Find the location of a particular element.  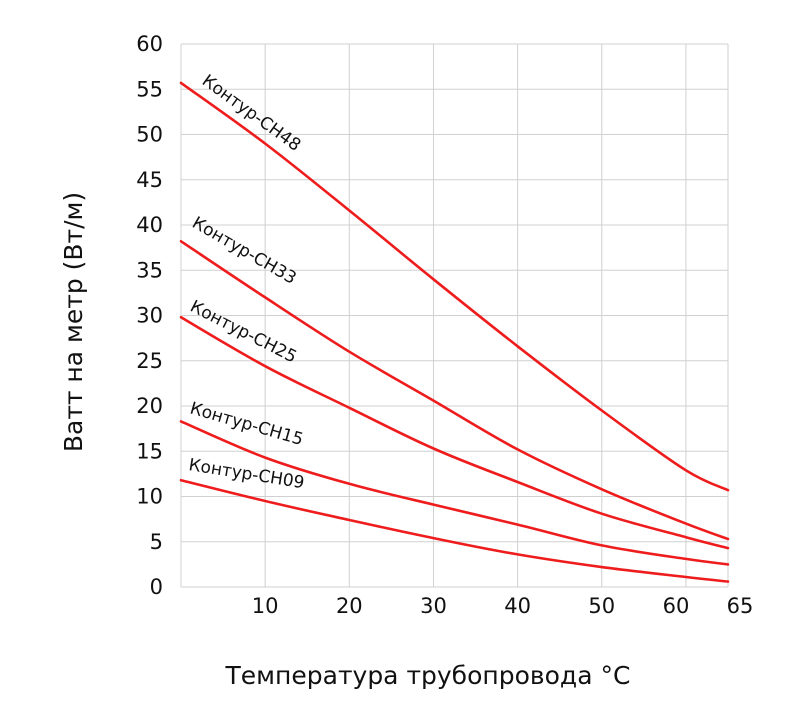

y-tick-label: 5 is located at coordinates (156, 542).